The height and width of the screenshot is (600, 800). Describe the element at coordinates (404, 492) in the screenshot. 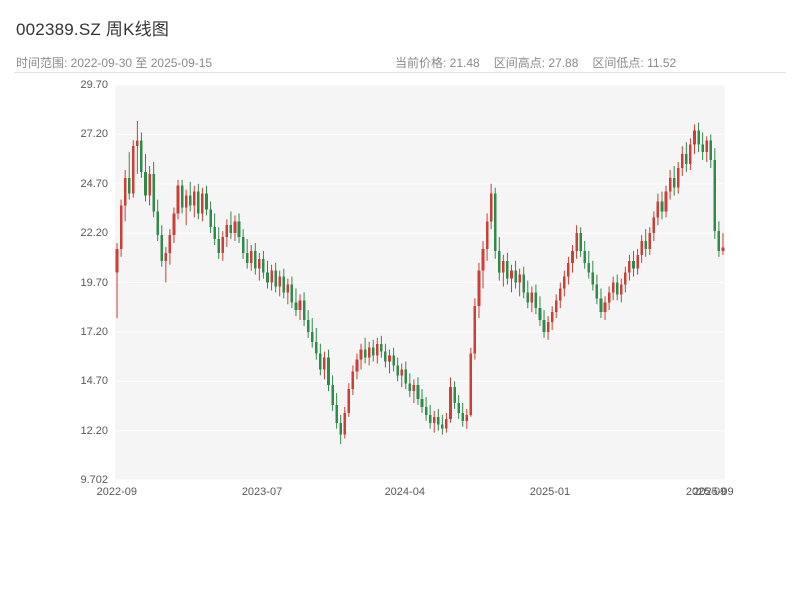

I see `x-tick-label: 2024-04` at that location.